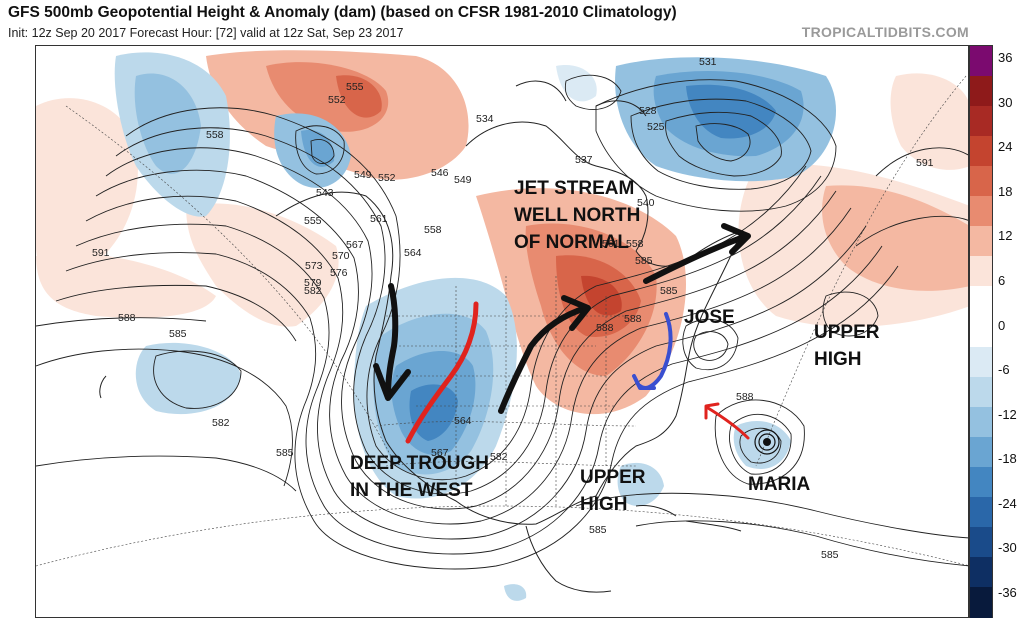 The height and width of the screenshot is (638, 1024). I want to click on site-watermark: TROPICALTIDBITS.COM, so click(885, 32).